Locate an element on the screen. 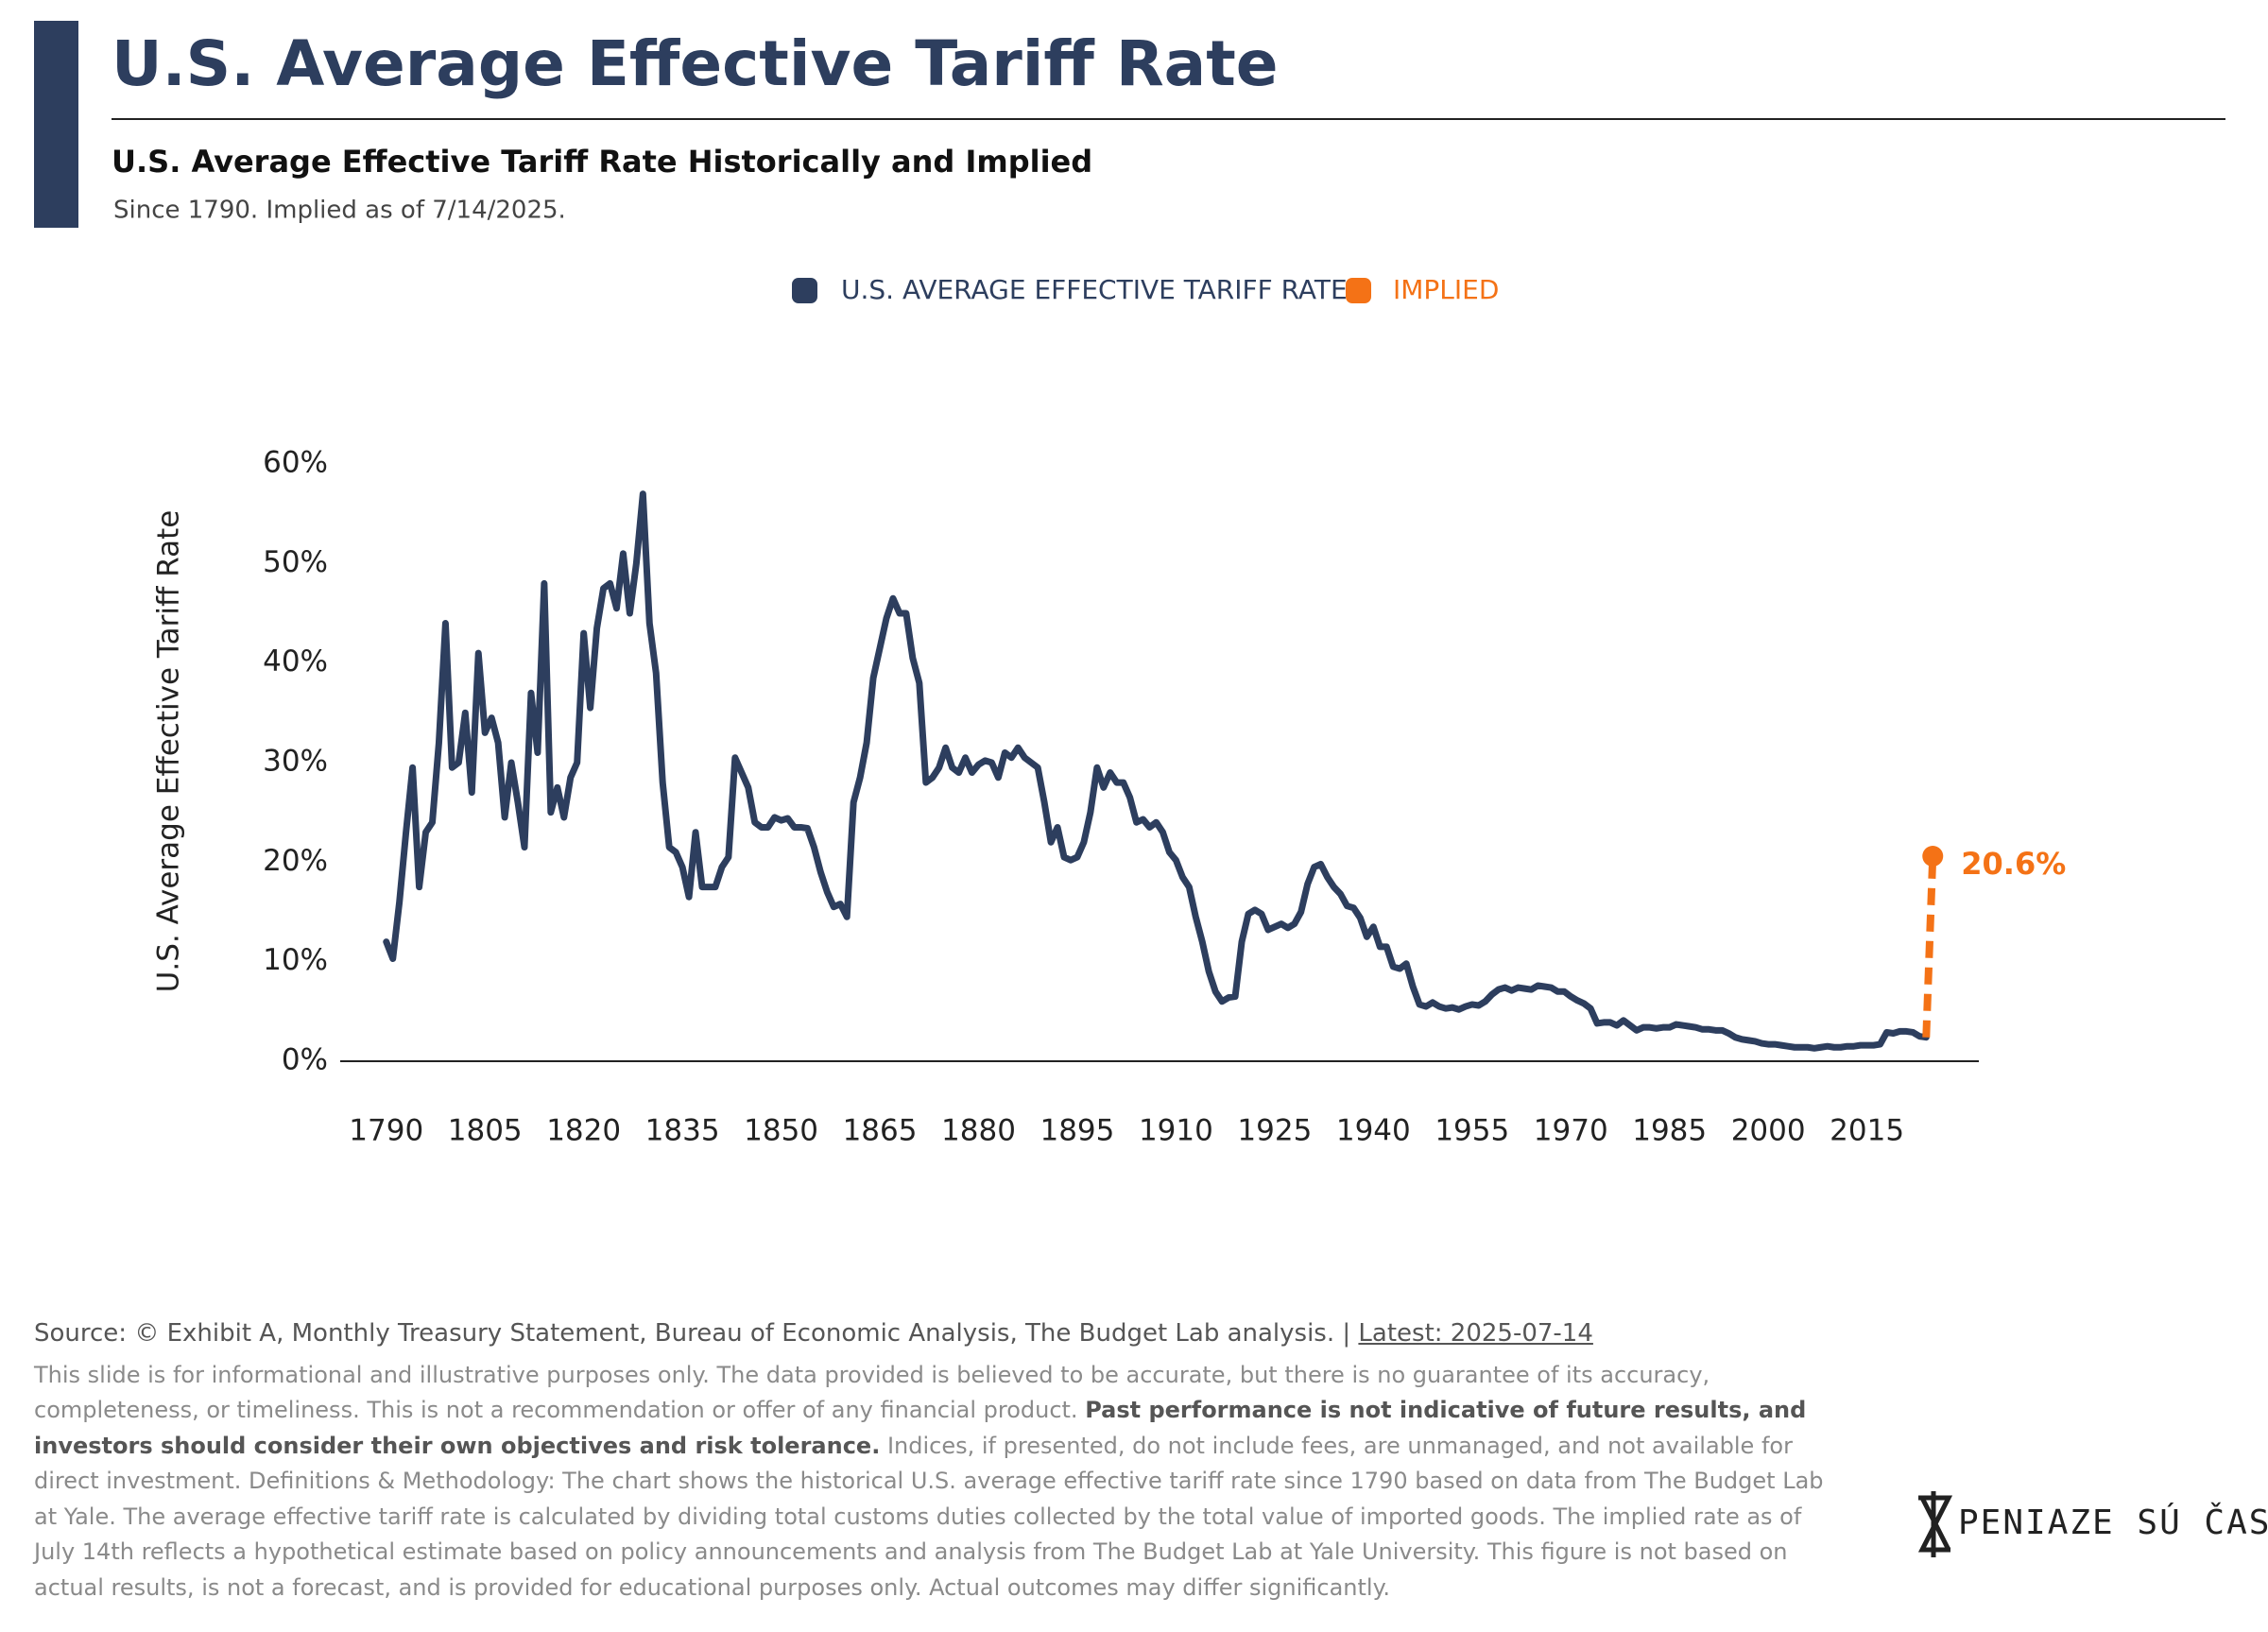 The width and height of the screenshot is (2268, 1632). x-tick-label: 1835 is located at coordinates (682, 1131).